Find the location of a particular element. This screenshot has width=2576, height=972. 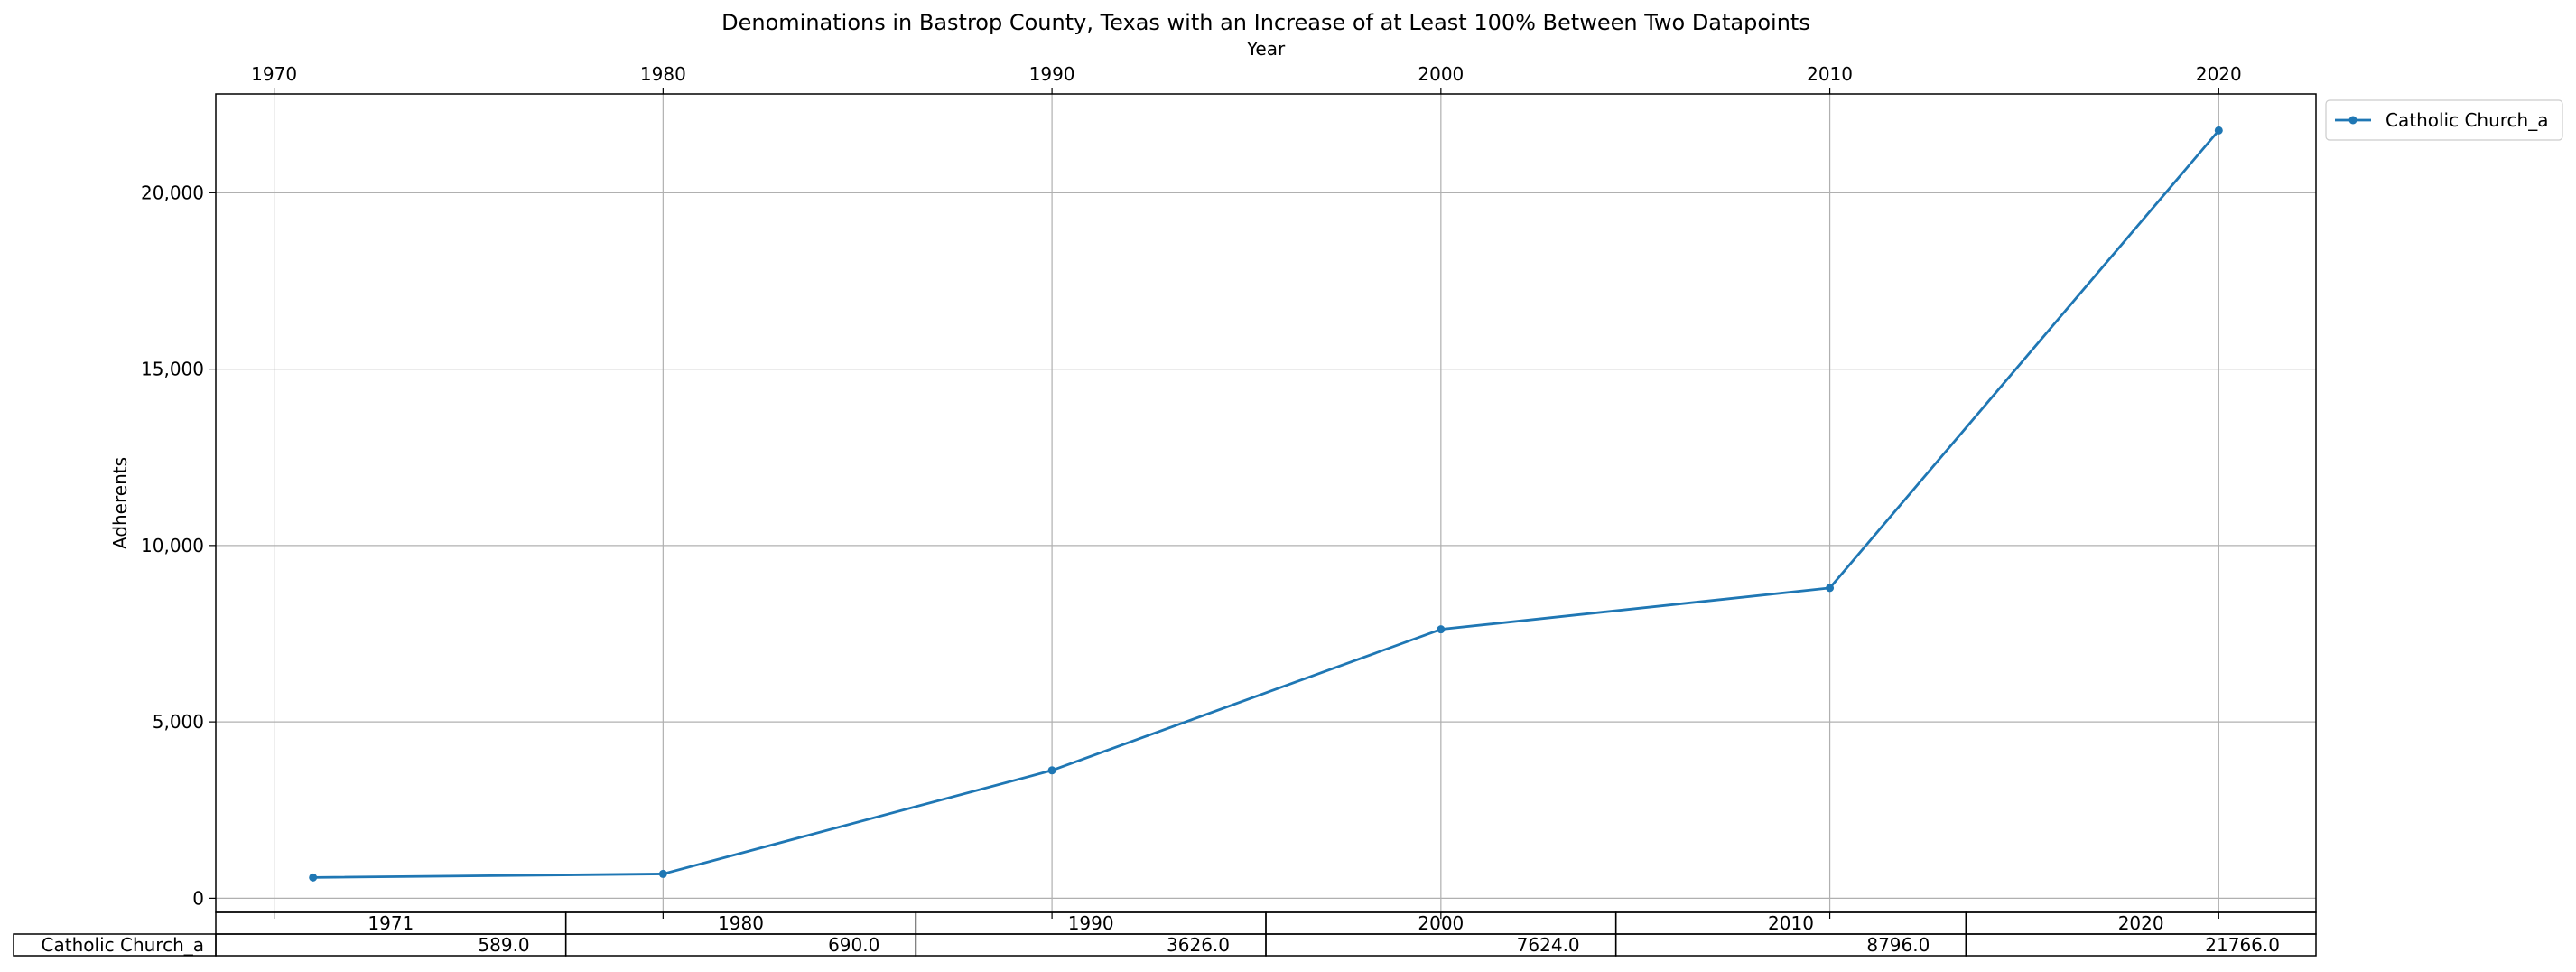

x-tick-label: 1990 is located at coordinates (1052, 74).